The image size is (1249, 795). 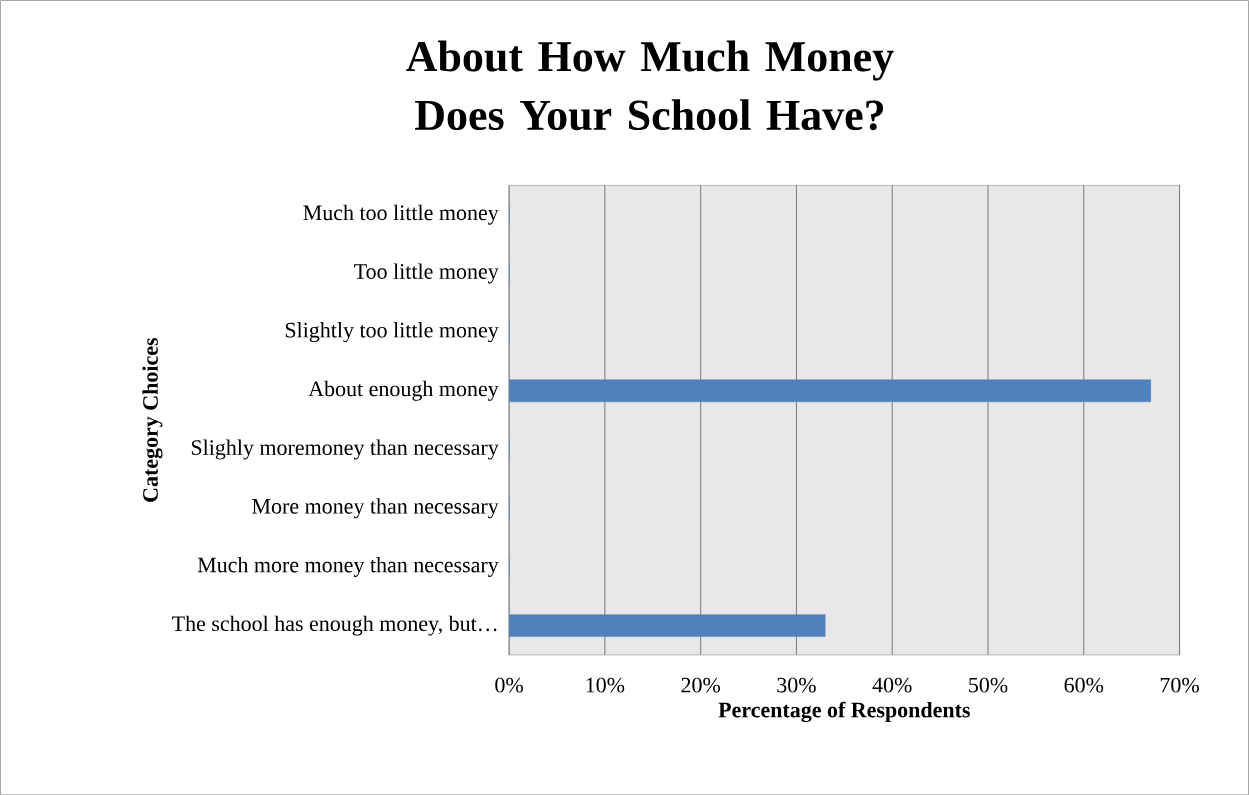 I want to click on x-tick-label: 10%, so click(x=605, y=685).